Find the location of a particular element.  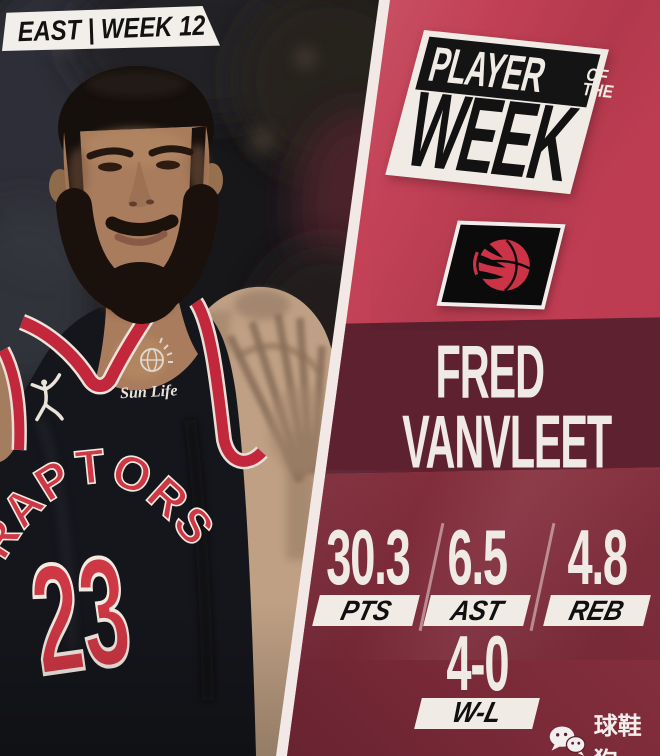

watermark: 球鞋狗 is located at coordinates (604, 731).